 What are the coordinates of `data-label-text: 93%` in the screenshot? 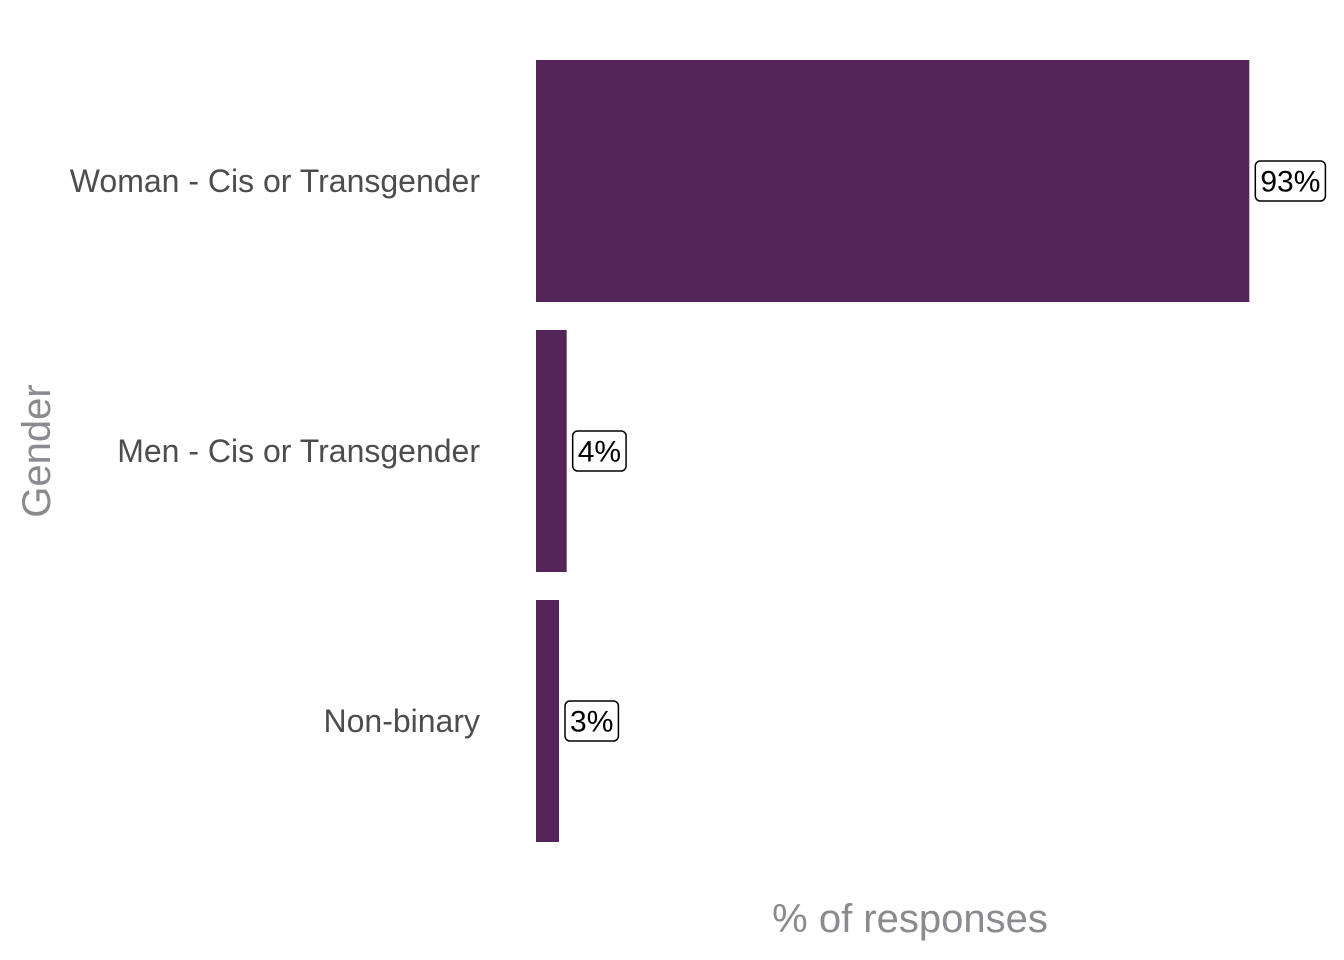 It's located at (1290, 182).